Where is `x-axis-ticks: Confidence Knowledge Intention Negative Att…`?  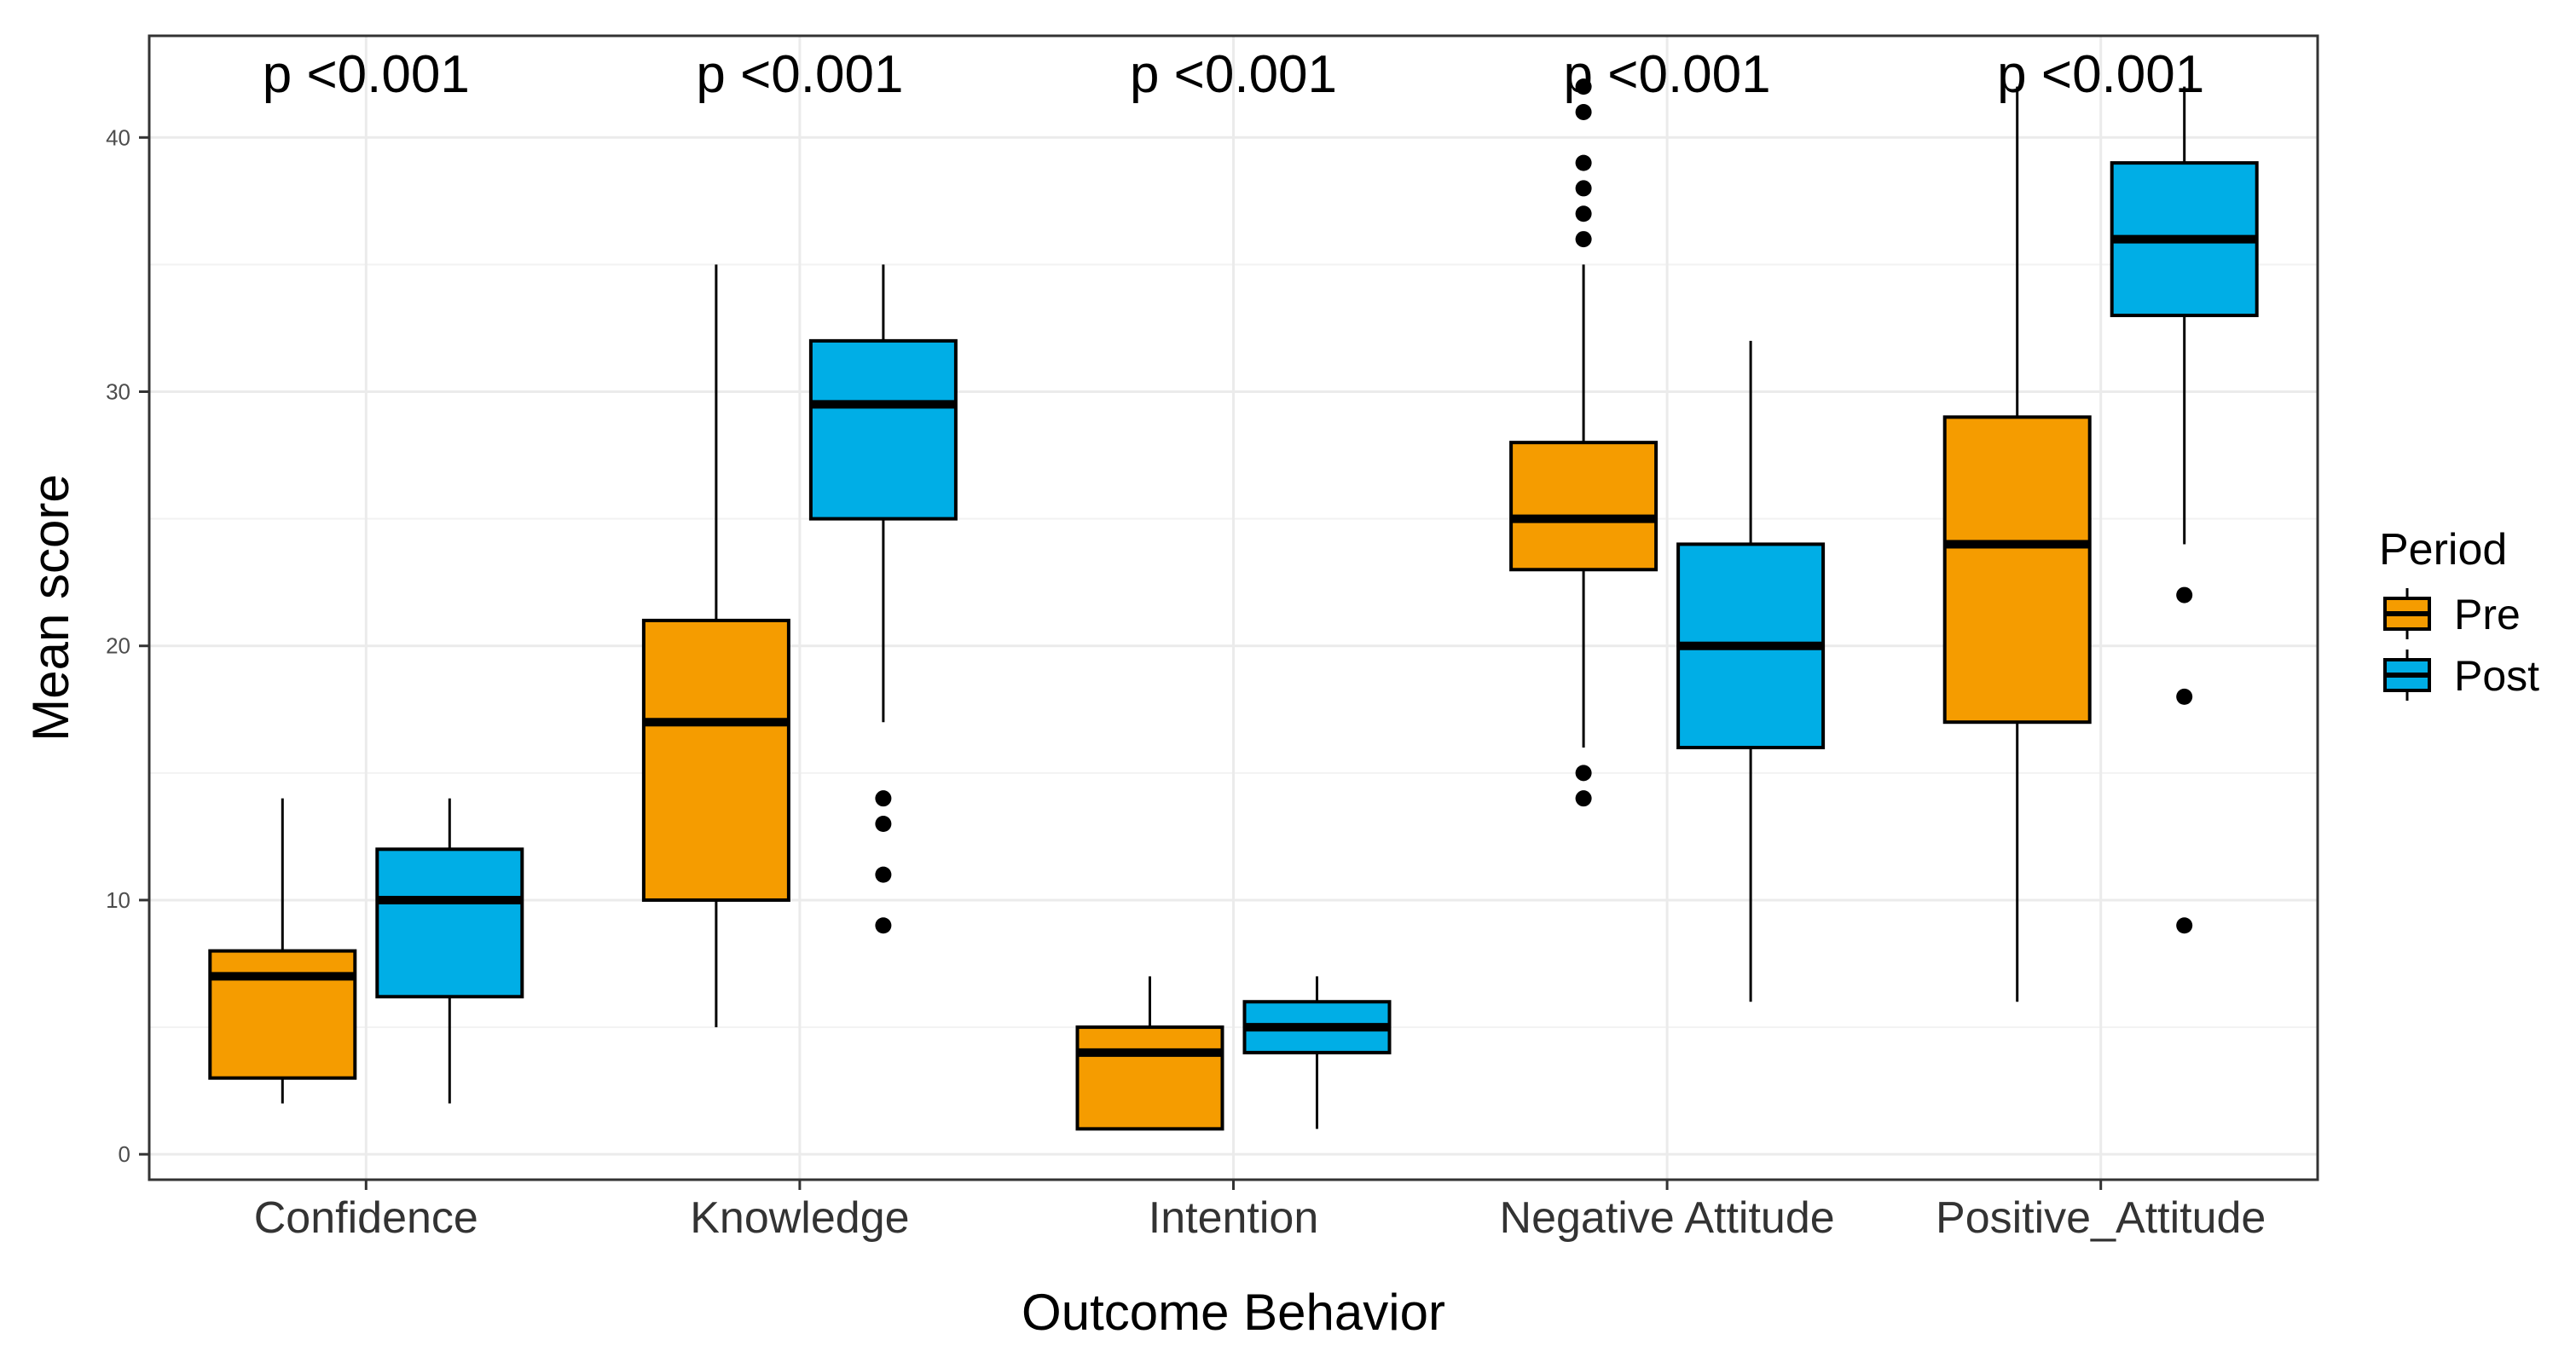
x-axis-ticks: Confidence Knowledge Intention Negative Att… is located at coordinates (1260, 1211).